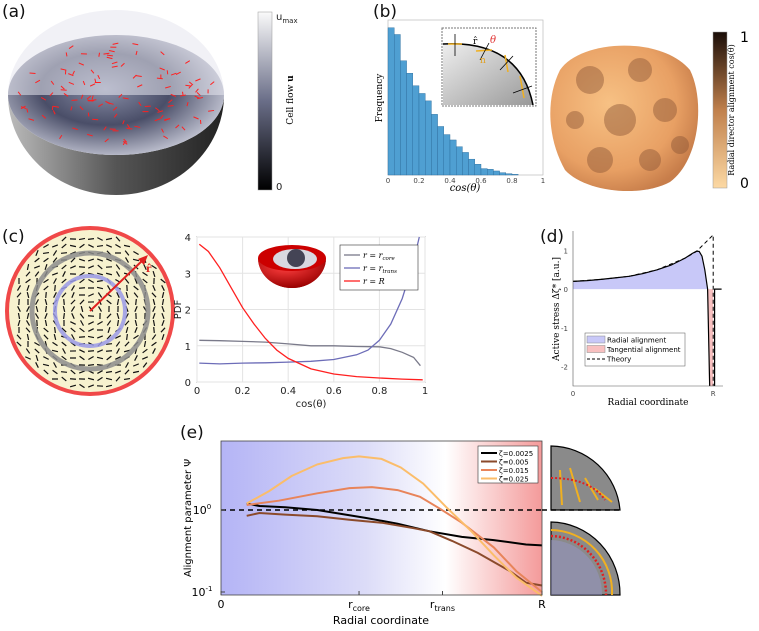 This screenshot has height=631, width=759. What do you see at coordinates (514, 463) in the screenshot?
I see `legend-label: ζ=0.005` at bounding box center [514, 463].